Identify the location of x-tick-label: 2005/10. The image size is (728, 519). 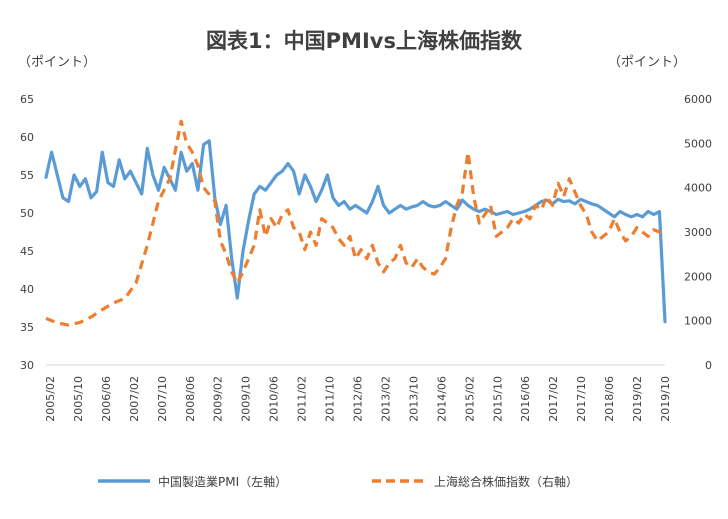
(78, 399).